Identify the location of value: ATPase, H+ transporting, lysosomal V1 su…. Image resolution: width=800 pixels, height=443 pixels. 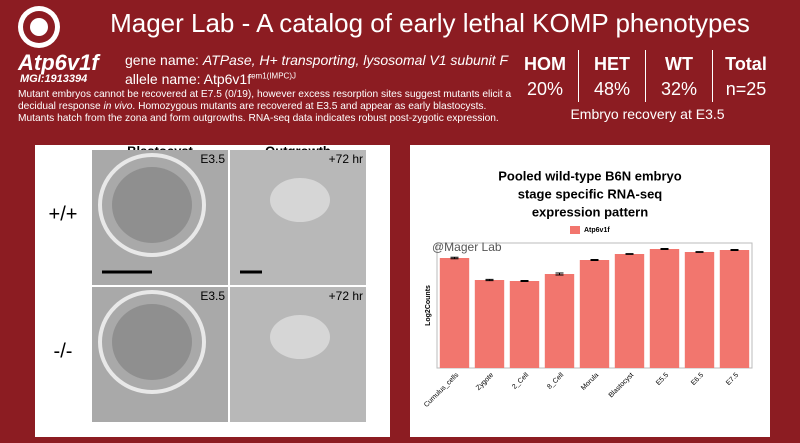
(355, 60).